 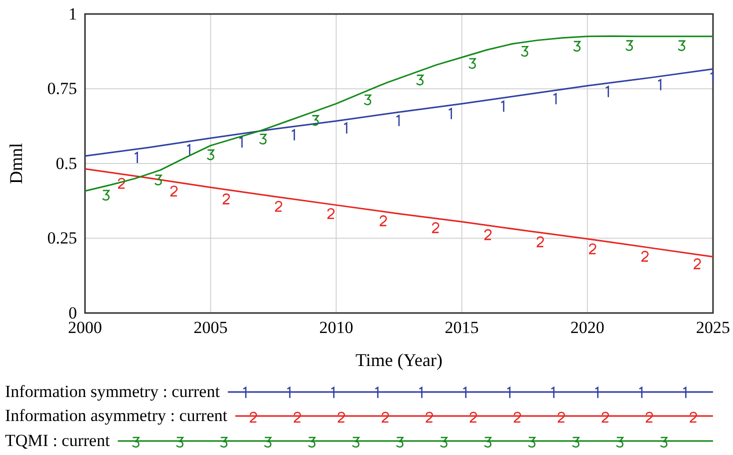 I want to click on y-tick-label: 0.5, so click(x=66, y=163).